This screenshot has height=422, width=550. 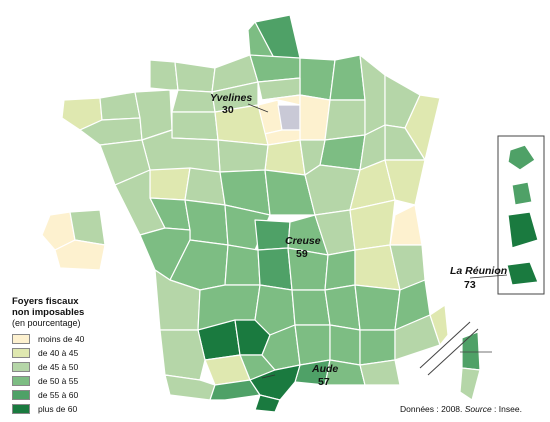 I want to click on dept-aube, so click(x=342, y=152).